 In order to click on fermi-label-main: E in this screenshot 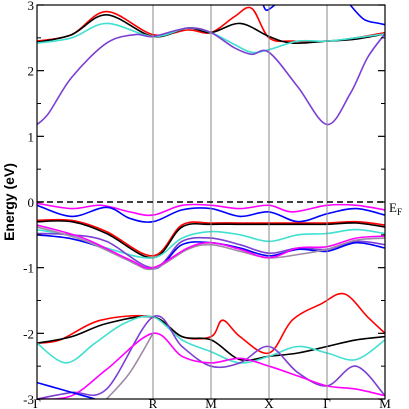, I will do `click(393, 207)`.